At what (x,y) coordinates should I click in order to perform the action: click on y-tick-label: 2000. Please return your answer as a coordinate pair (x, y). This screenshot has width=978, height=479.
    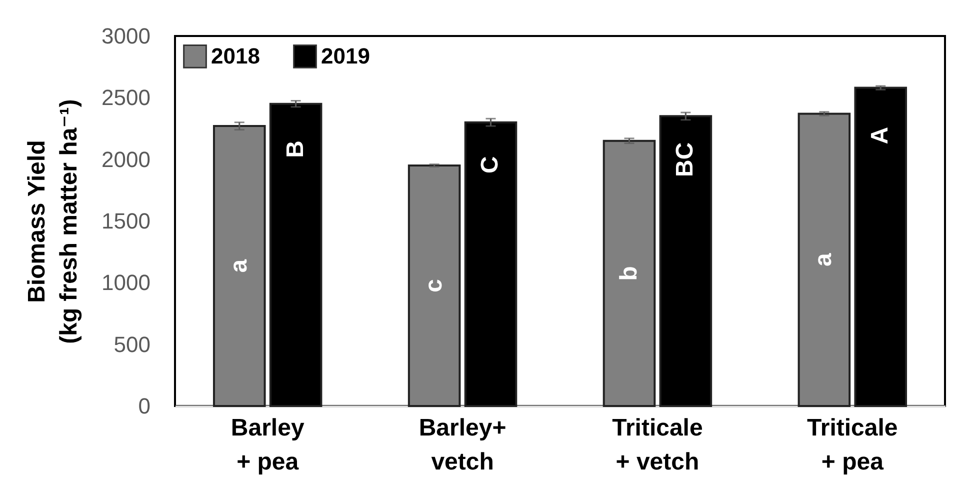
    Looking at the image, I should click on (126, 159).